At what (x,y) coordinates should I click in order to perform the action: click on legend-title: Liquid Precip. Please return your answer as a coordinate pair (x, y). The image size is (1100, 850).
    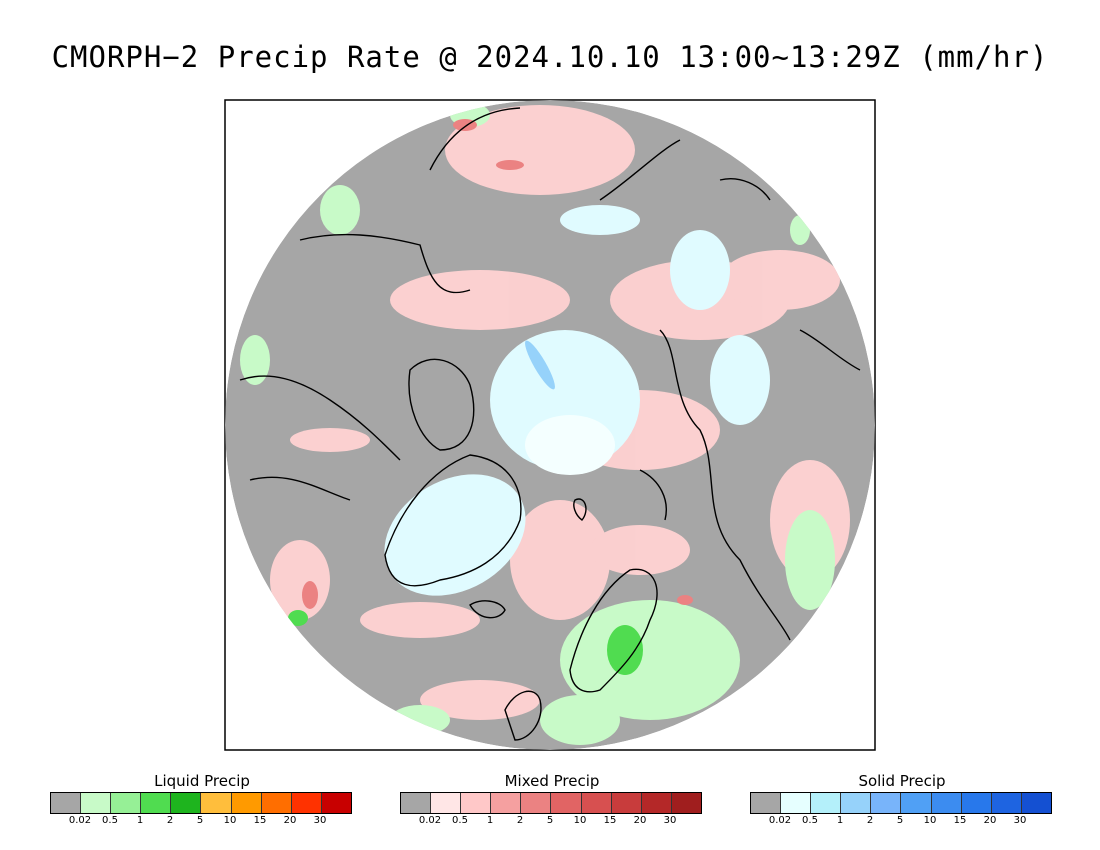
    Looking at the image, I should click on (202, 781).